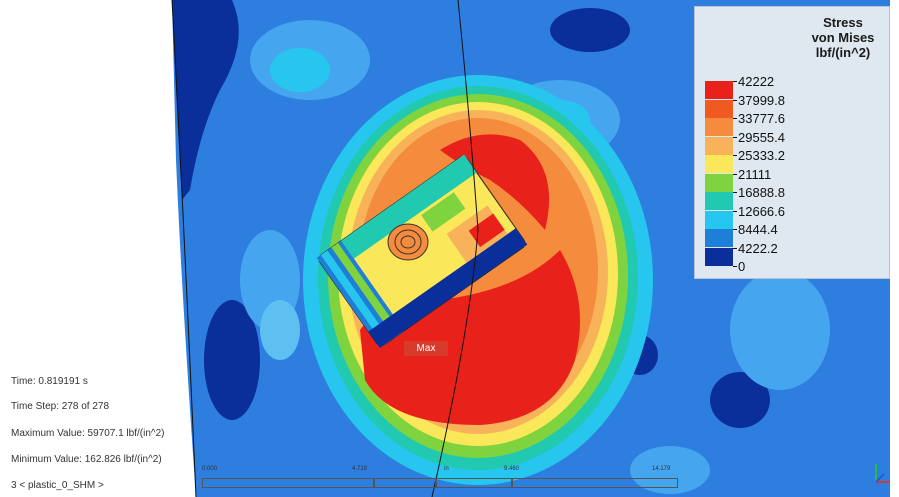  What do you see at coordinates (761, 118) in the screenshot?
I see `legend-value: 33777.6` at bounding box center [761, 118].